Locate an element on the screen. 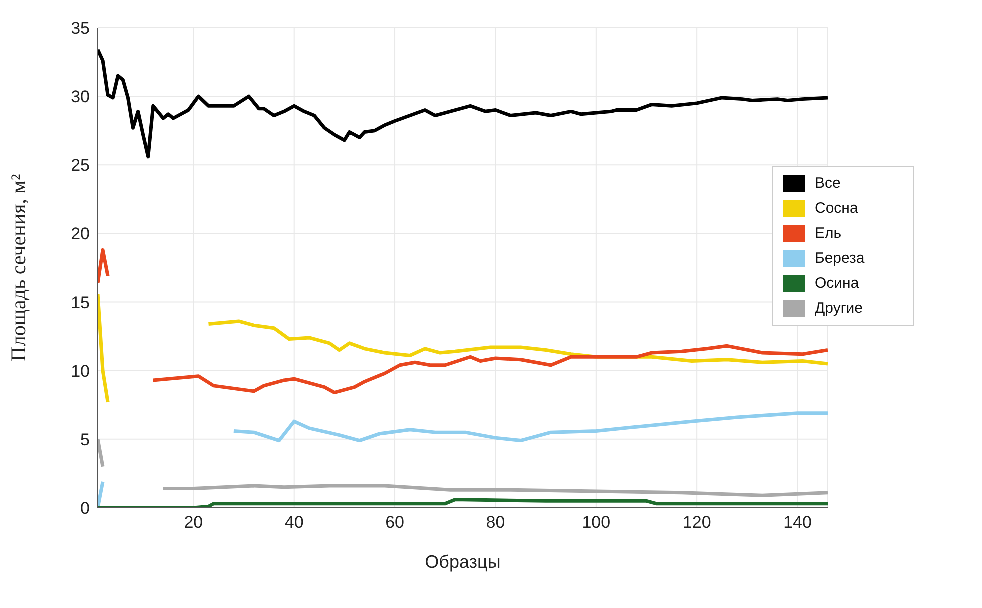 This screenshot has height=608, width=982. x-tick-label: 80 is located at coordinates (496, 522).